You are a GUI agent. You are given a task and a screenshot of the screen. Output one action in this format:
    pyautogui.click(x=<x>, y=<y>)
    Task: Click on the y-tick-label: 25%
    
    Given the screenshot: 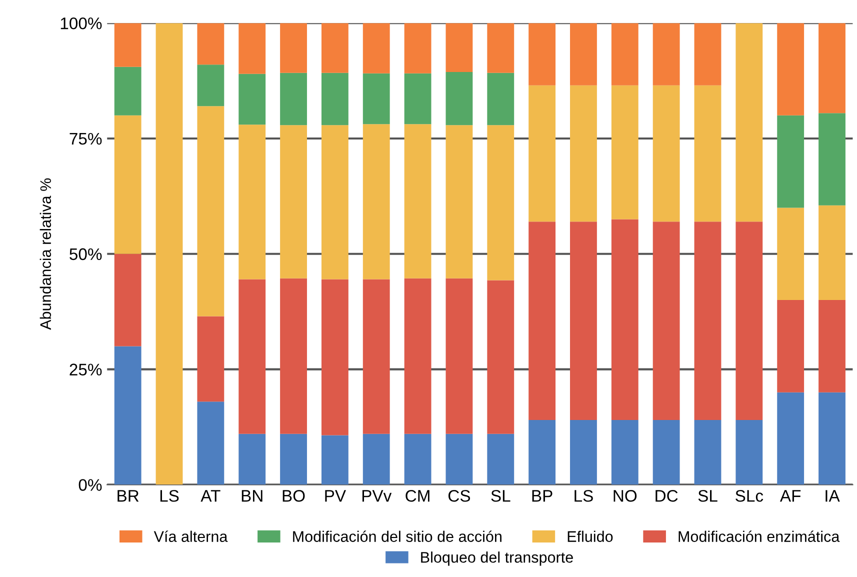 What is the action you would take?
    pyautogui.click(x=86, y=370)
    